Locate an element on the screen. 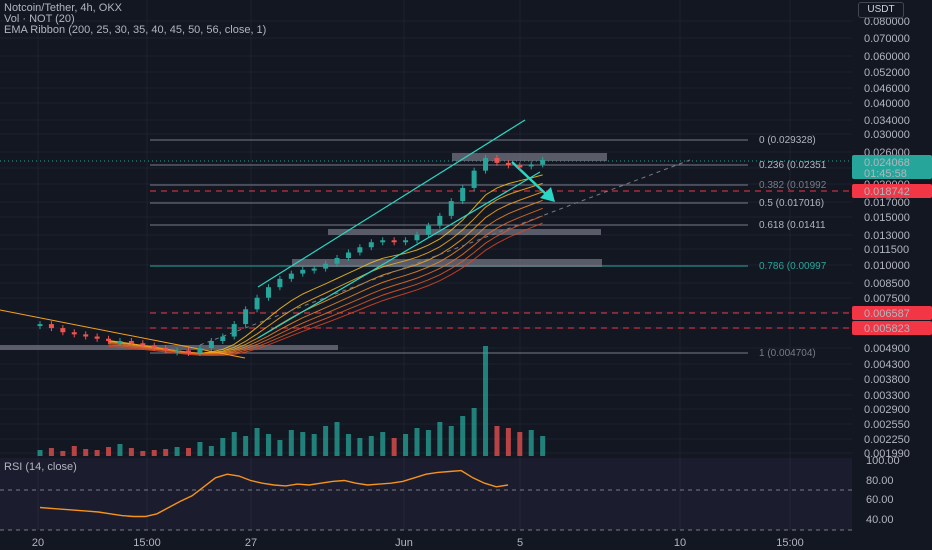 The image size is (932, 550). last-price-badge-bg is located at coordinates (892, 167).